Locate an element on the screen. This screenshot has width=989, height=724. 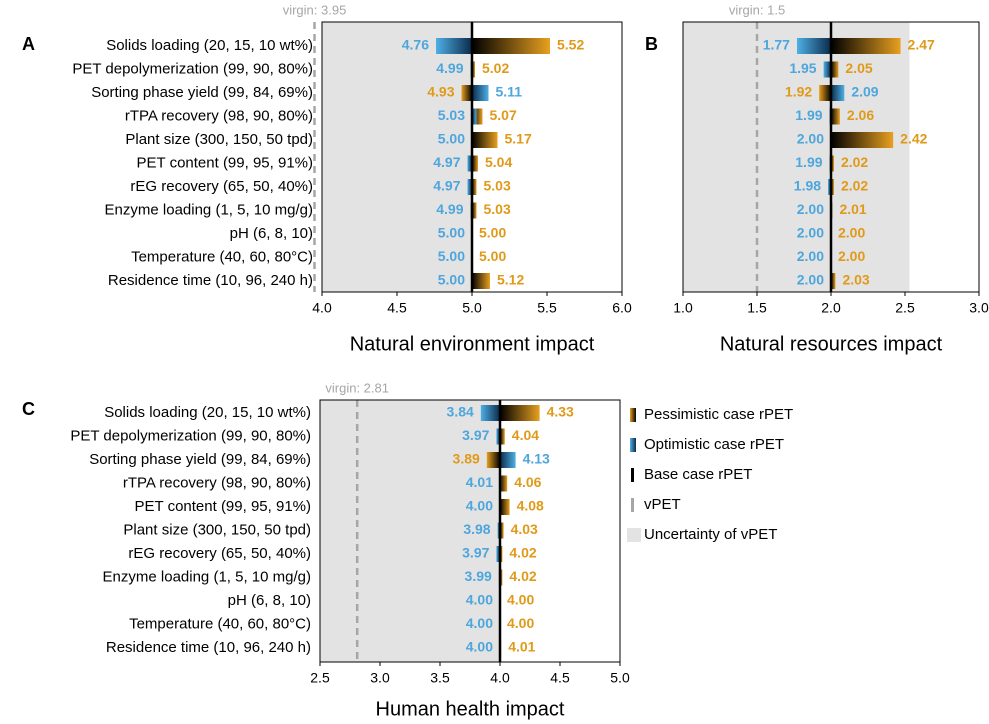
value-label: 1.95 is located at coordinates (802, 68).